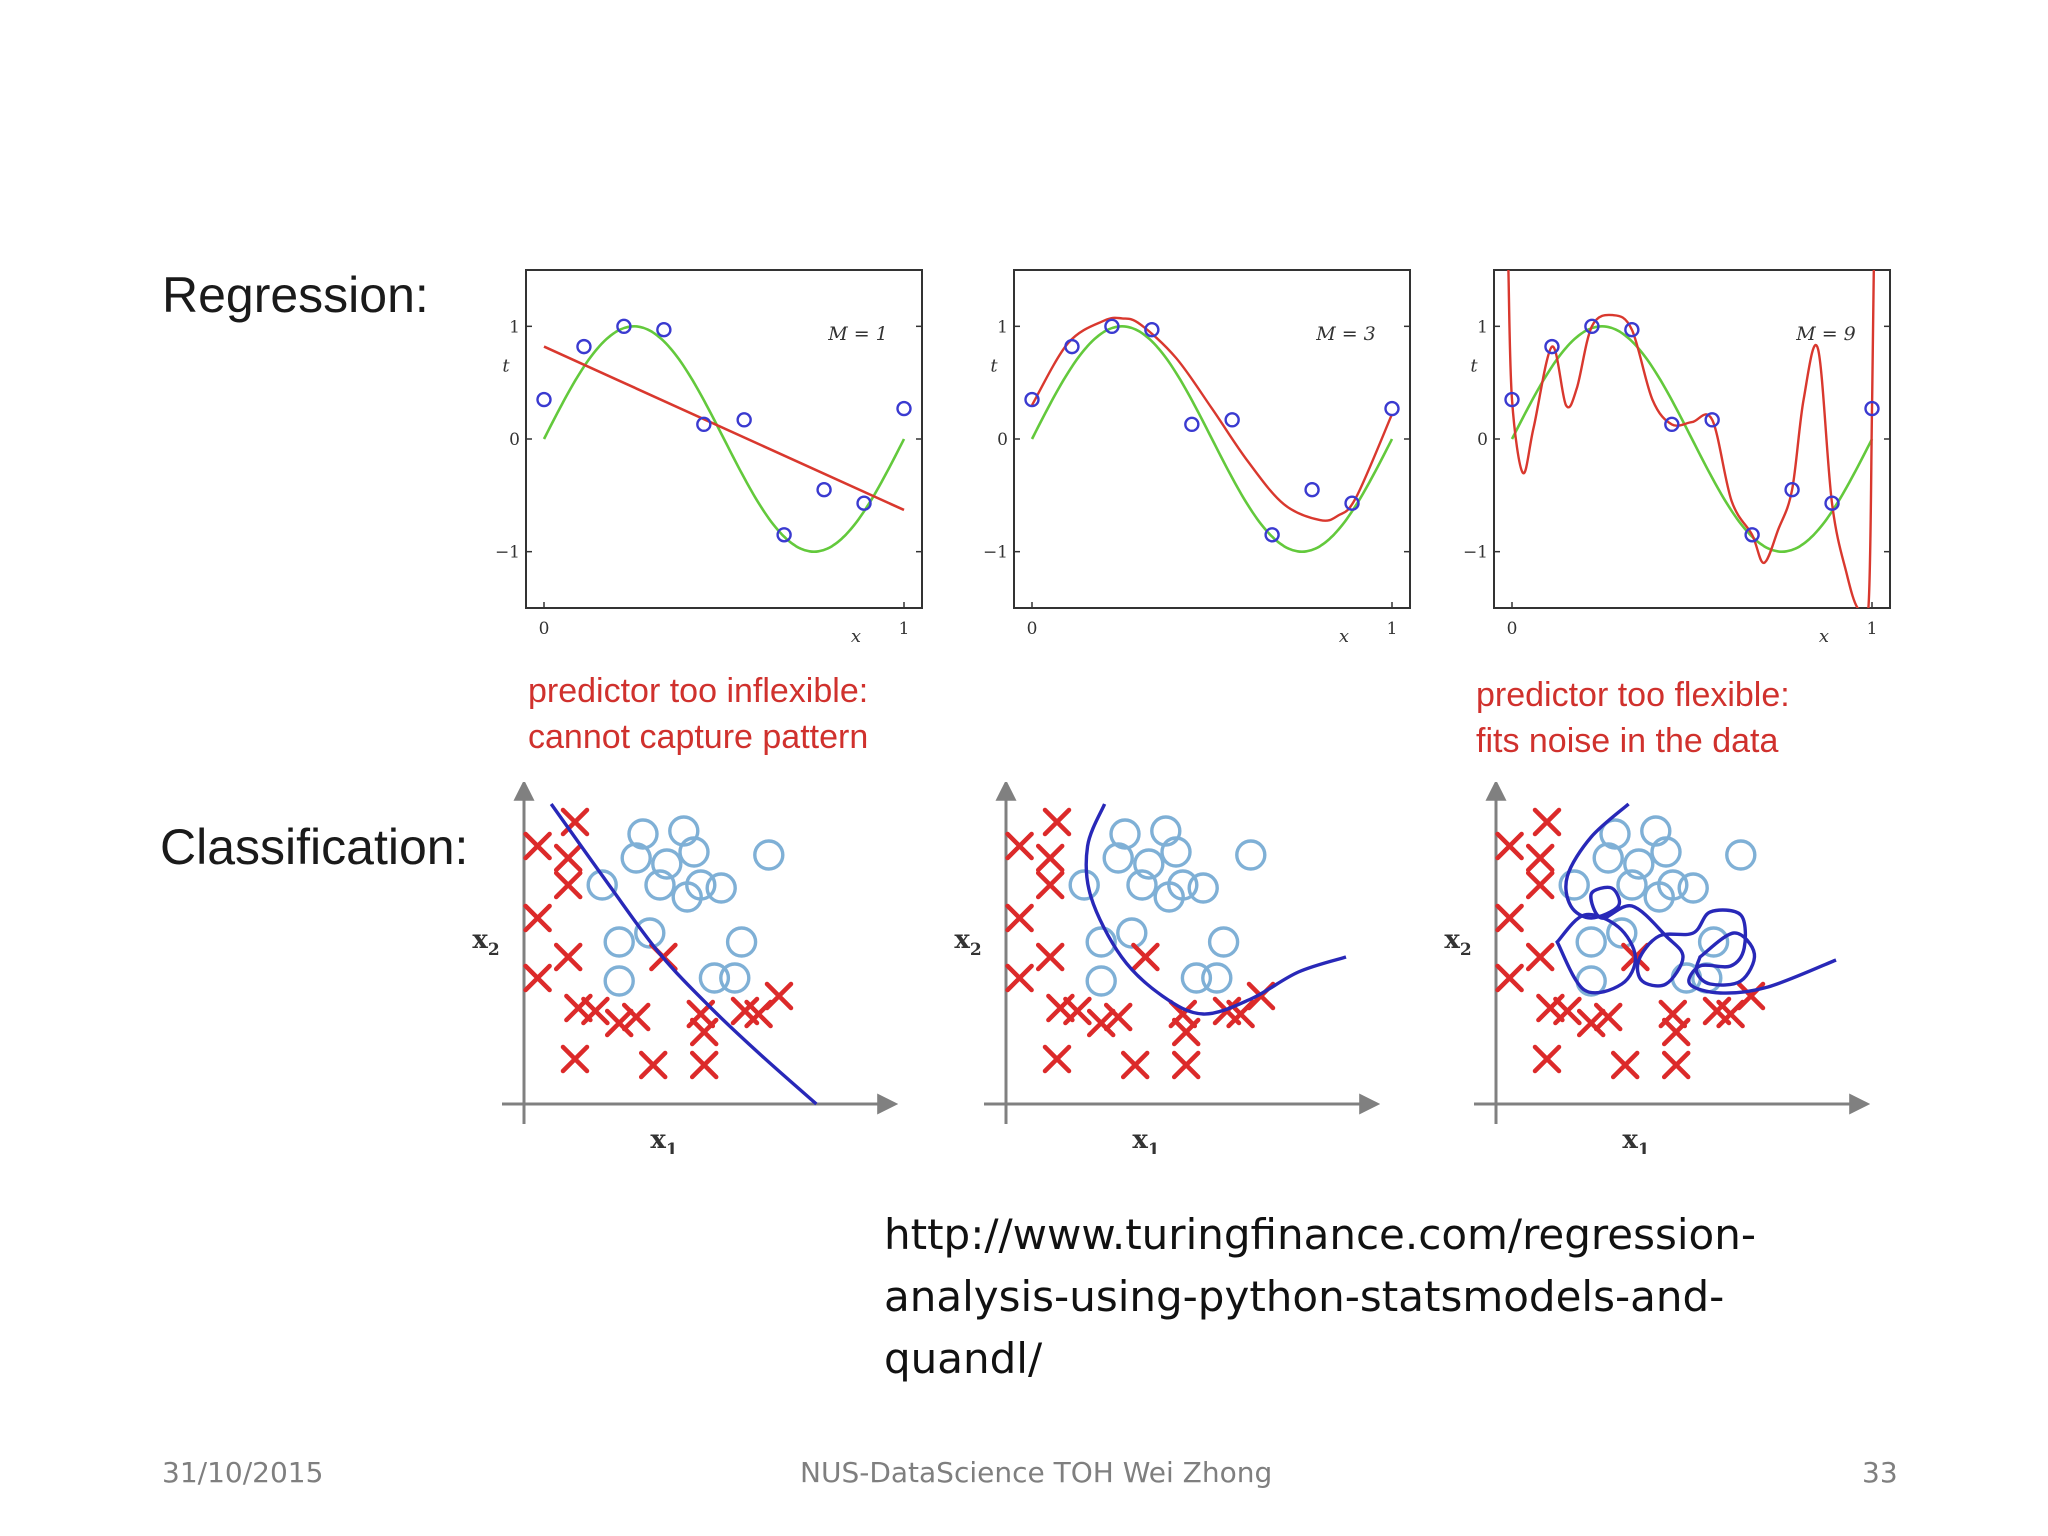 This screenshot has height=1536, width=2048. Describe the element at coordinates (1657, 968) in the screenshot. I see `classification-plot-overfit: x1 x2` at that location.